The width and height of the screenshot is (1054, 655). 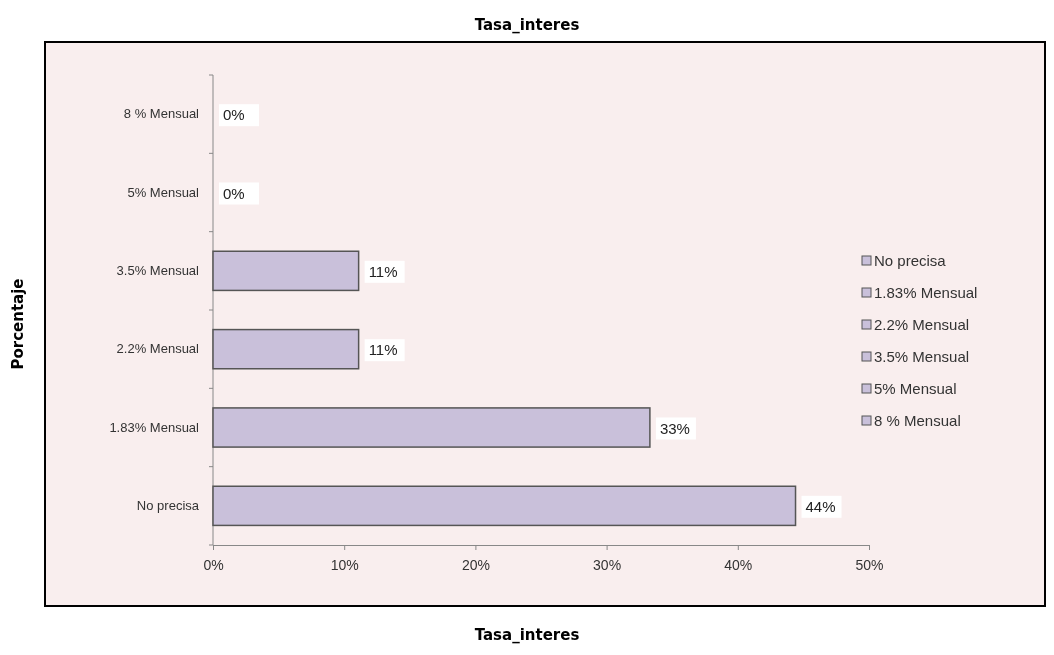 I want to click on legend-label: 2.2% Mensual, so click(x=922, y=324).